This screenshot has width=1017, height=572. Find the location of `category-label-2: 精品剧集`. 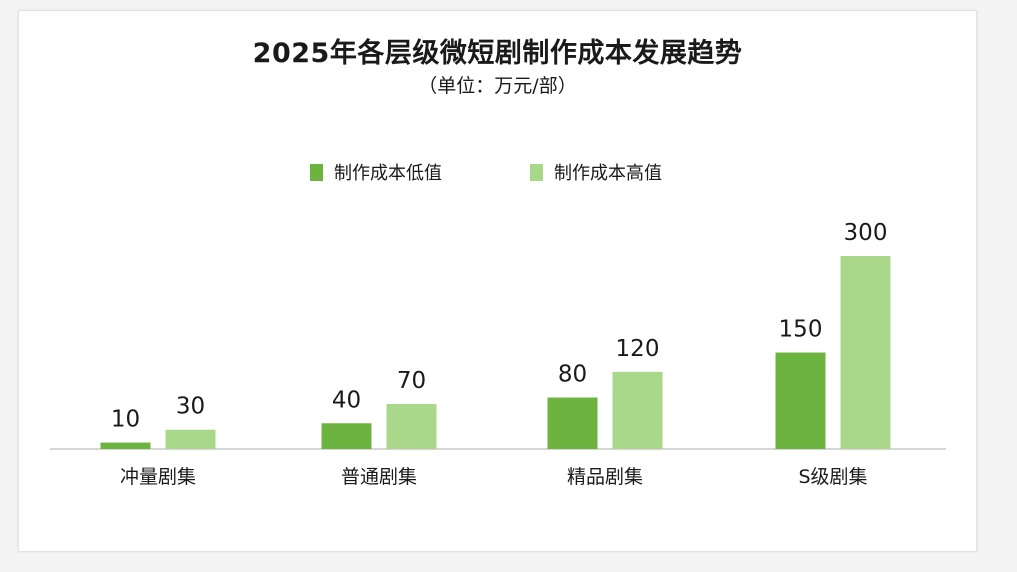

category-label-2: 精品剧集 is located at coordinates (605, 477).